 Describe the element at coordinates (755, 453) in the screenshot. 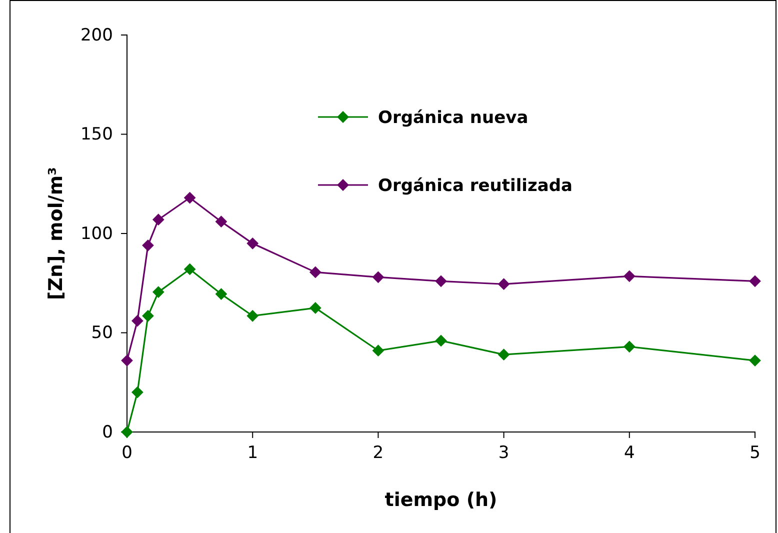

I see `x-tick-label: 5` at that location.